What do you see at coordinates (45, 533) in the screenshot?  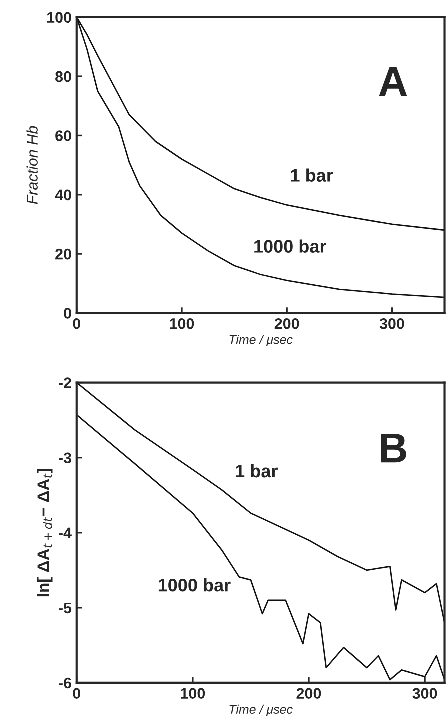 I see `y-axis-title: ln[ ΔA$_{t+dt}$− ΔA$_{t}$]` at bounding box center [45, 533].